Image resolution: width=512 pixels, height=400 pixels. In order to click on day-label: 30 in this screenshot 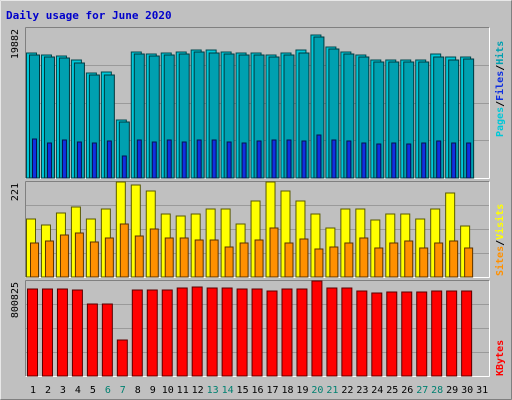, I will do `click(467, 390)`.